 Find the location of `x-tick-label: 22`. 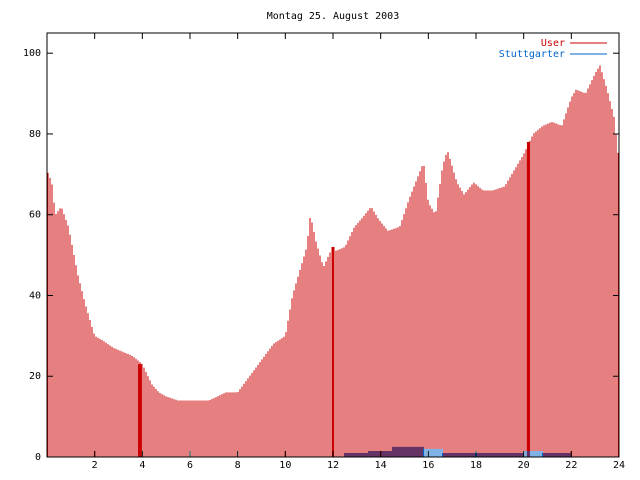

x-tick-label: 22 is located at coordinates (571, 465).